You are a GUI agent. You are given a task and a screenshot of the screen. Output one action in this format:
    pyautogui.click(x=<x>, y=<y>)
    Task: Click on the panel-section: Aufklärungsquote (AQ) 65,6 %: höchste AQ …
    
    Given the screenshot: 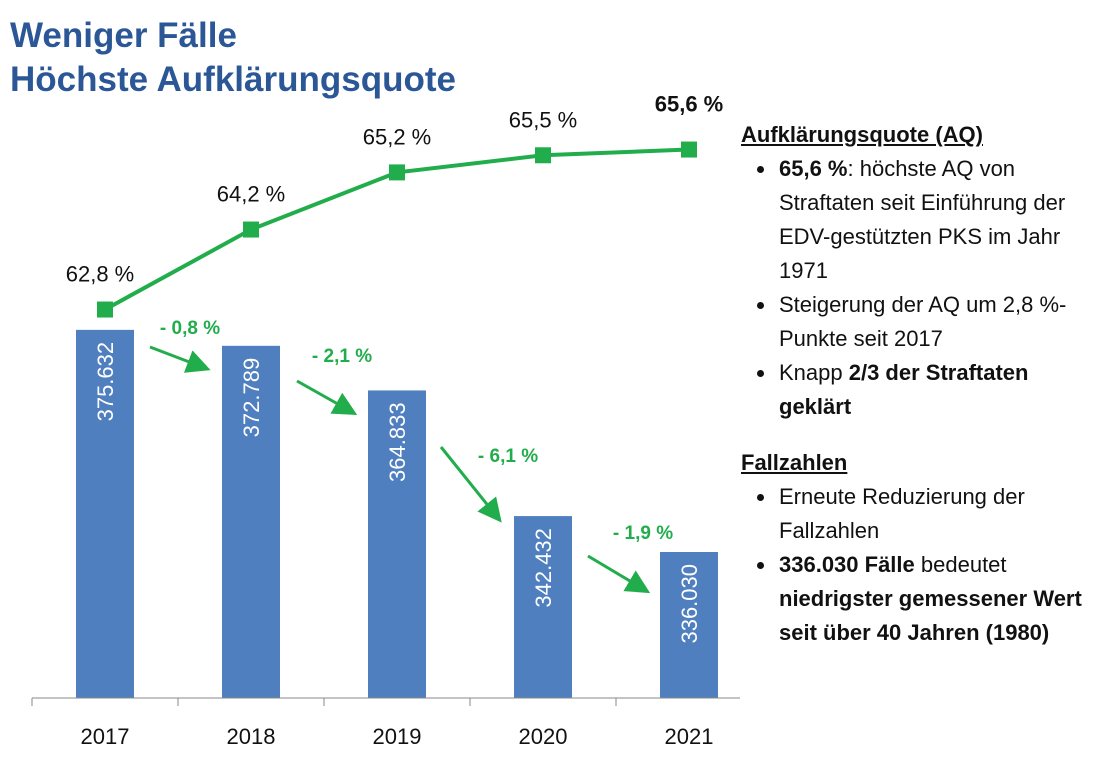 What is the action you would take?
    pyautogui.click(x=913, y=271)
    